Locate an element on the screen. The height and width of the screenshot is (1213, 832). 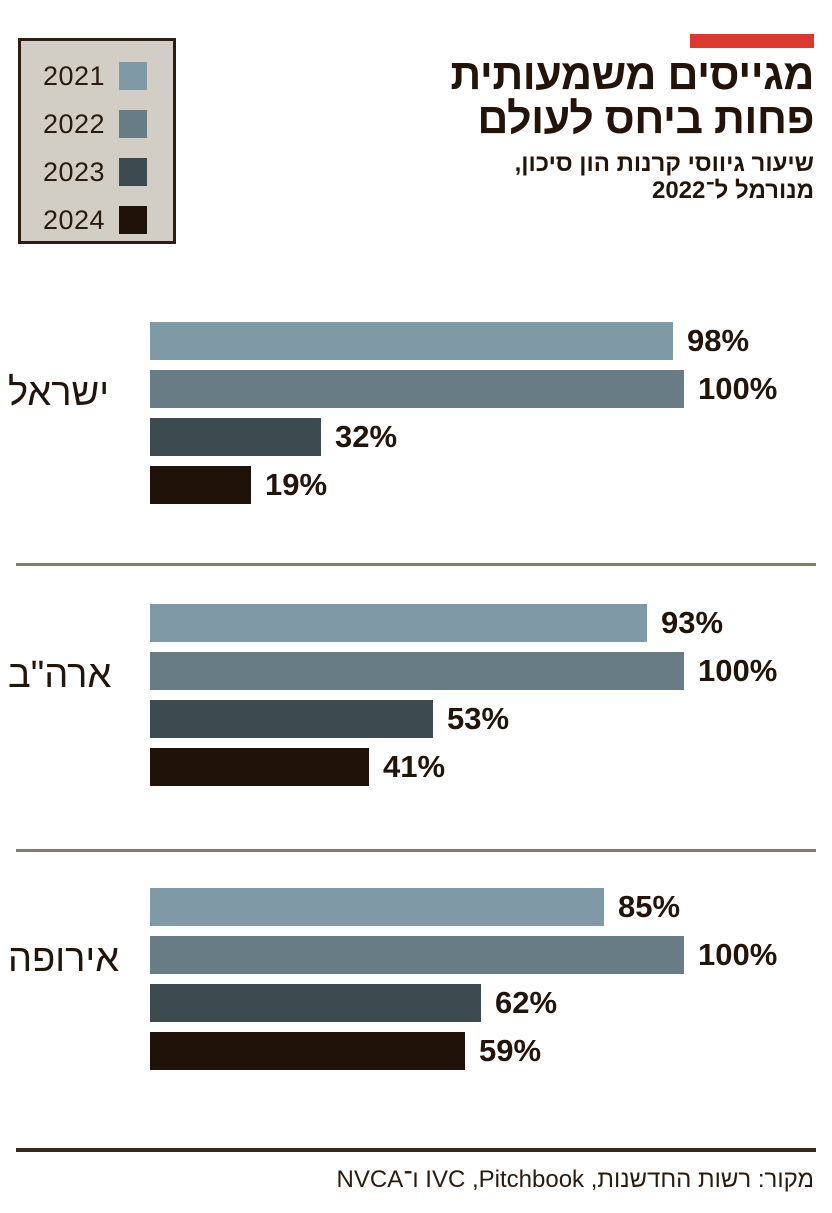
legend-label-2024: 2024 is located at coordinates (74, 219).